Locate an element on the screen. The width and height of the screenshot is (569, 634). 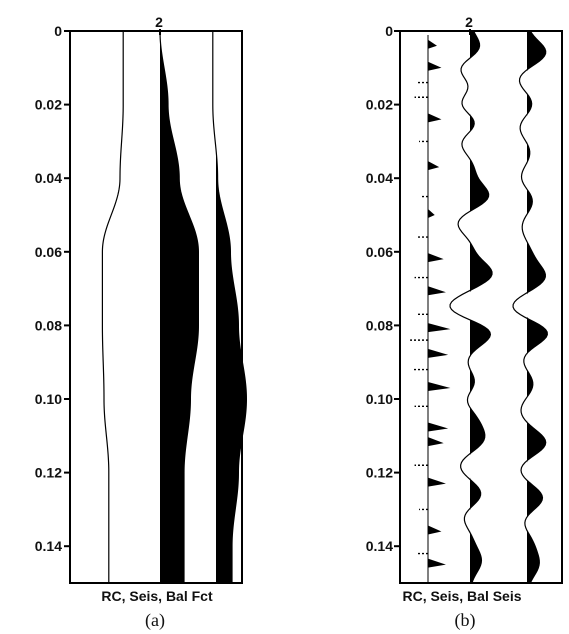
x-axis-caption: RC, Seis, Bal Fct is located at coordinates (157, 596).